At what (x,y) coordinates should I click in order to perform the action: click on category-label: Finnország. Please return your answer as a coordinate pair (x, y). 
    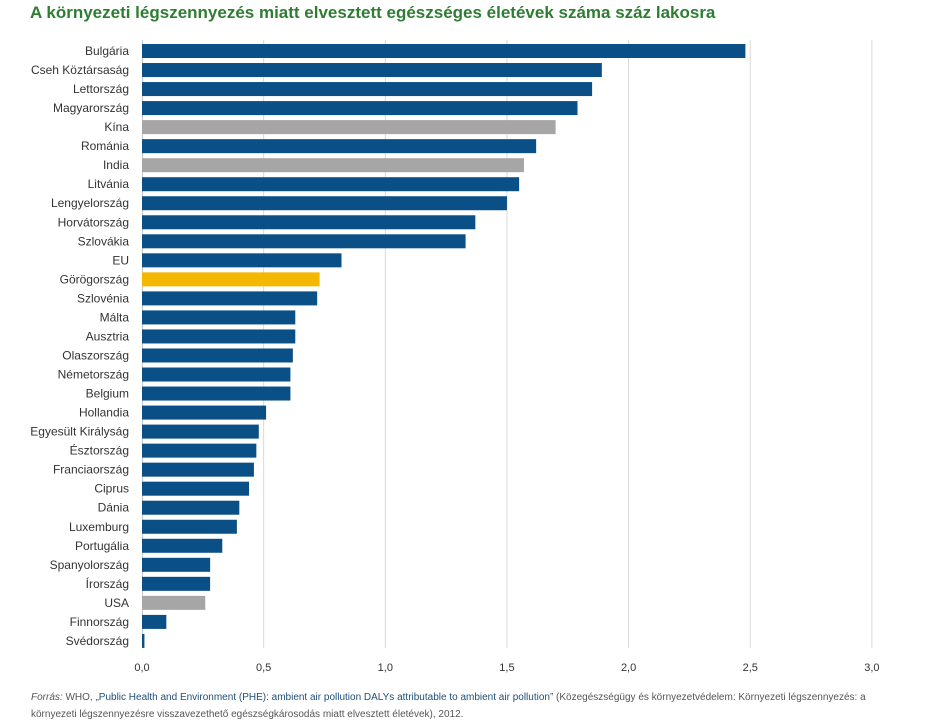
    Looking at the image, I should click on (99, 622).